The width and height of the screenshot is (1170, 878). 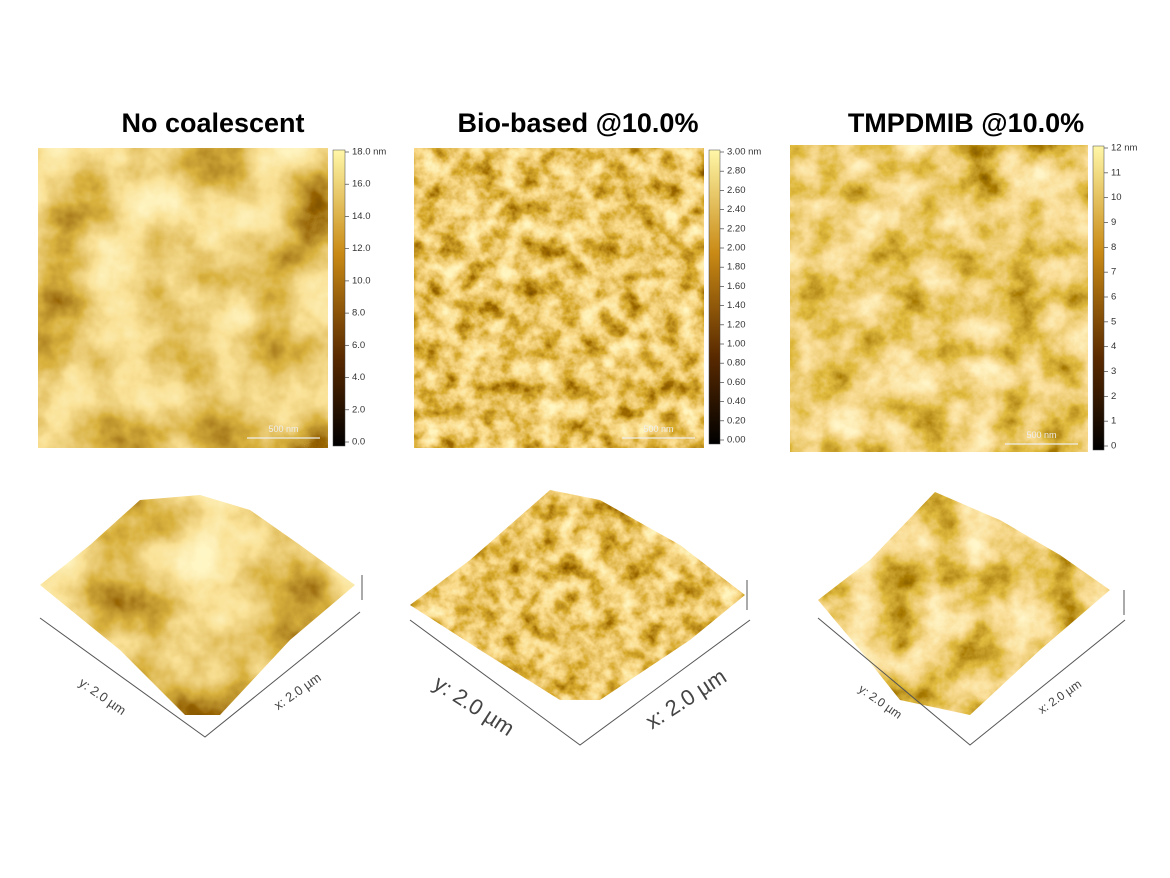 What do you see at coordinates (1113, 321) in the screenshot?
I see `colorbar-label: 5` at bounding box center [1113, 321].